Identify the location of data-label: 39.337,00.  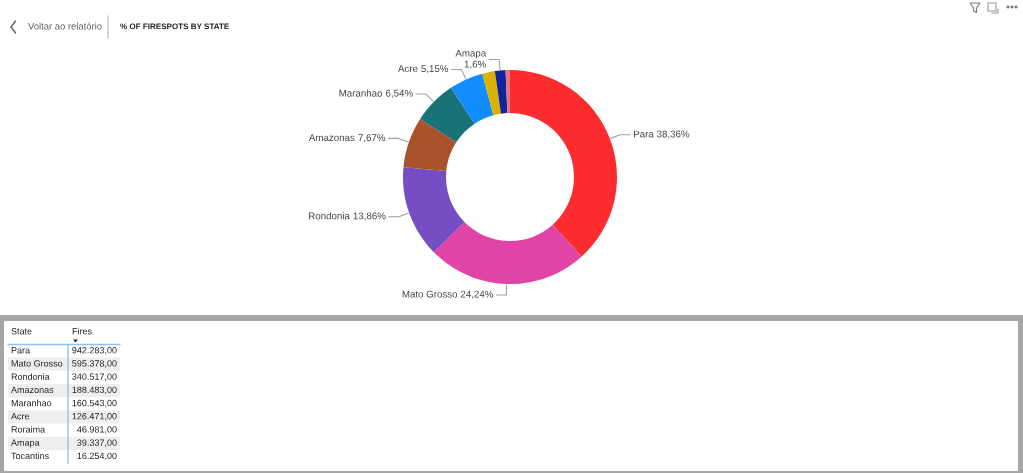
(97, 443).